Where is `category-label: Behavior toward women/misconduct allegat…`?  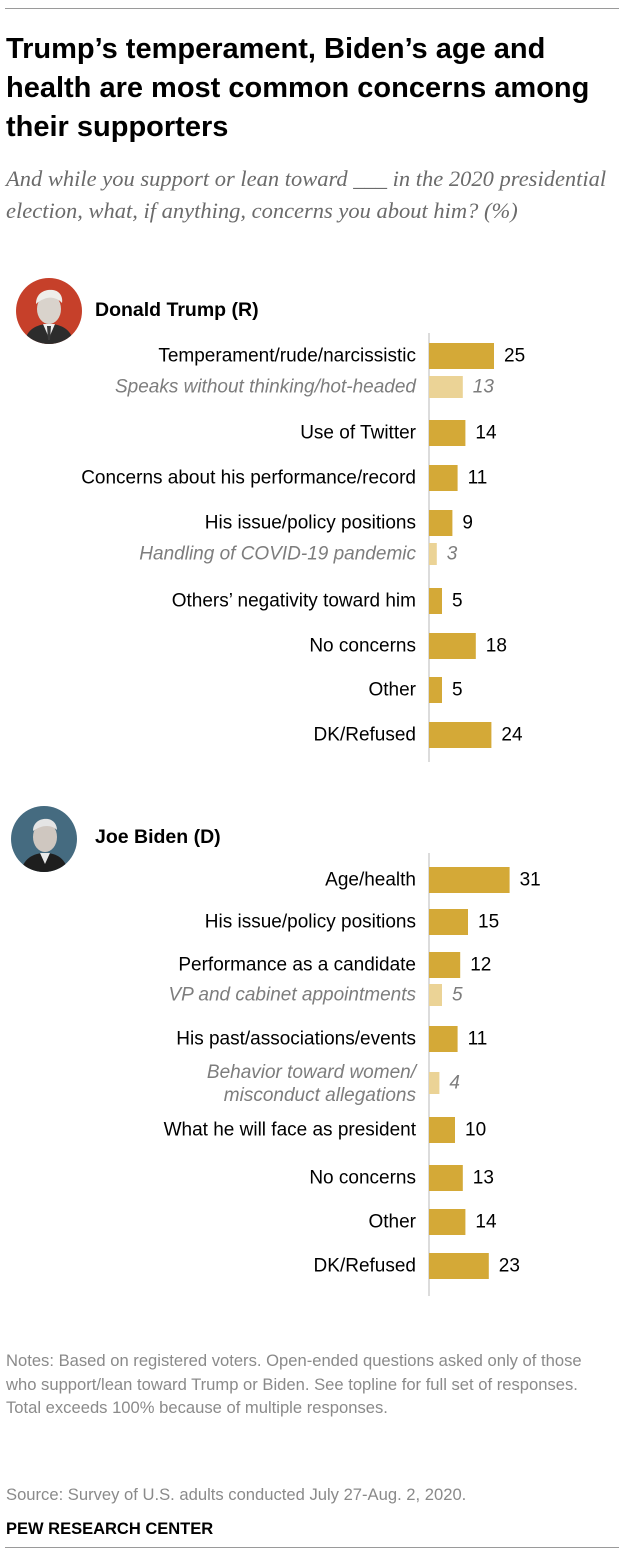 category-label: Behavior toward women/misconduct allegat… is located at coordinates (312, 1084).